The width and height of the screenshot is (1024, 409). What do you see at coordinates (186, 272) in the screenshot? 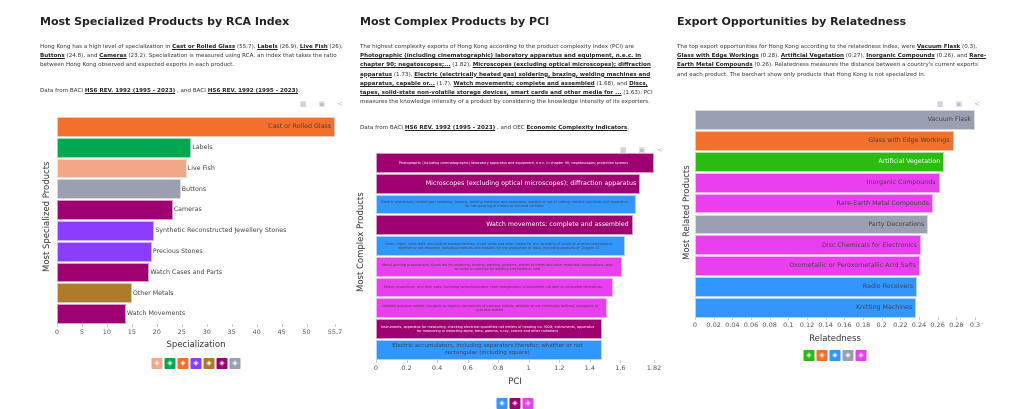
I see `bar-label: Watch Cases and Parts` at bounding box center [186, 272].